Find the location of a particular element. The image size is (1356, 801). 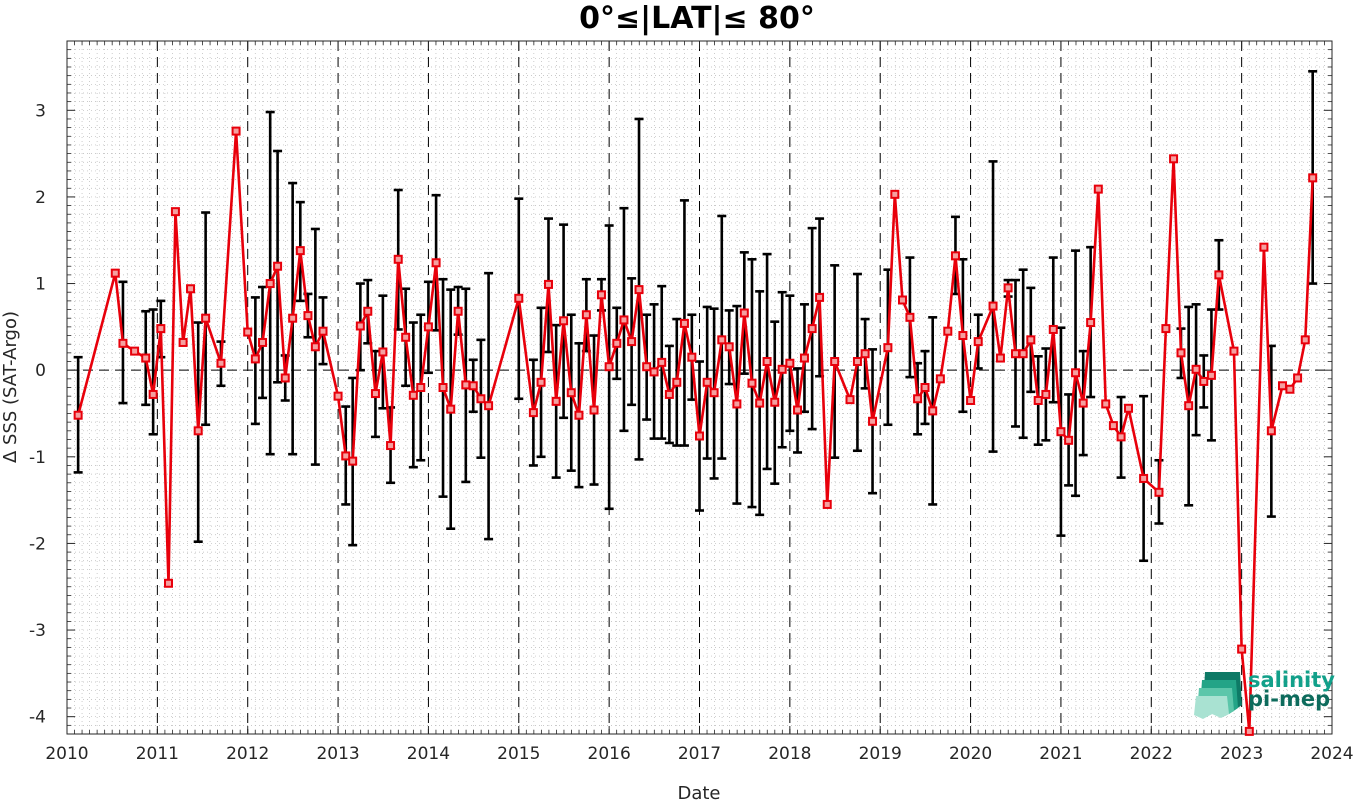

x-tick-label: 2012 is located at coordinates (247, 754).